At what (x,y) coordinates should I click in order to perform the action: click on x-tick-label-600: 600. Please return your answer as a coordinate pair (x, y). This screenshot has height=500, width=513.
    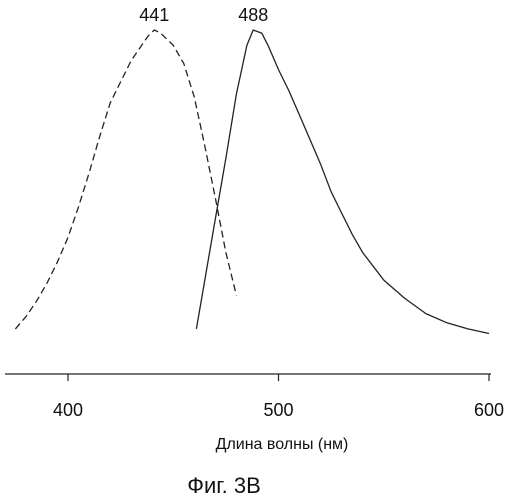
    Looking at the image, I should click on (489, 410).